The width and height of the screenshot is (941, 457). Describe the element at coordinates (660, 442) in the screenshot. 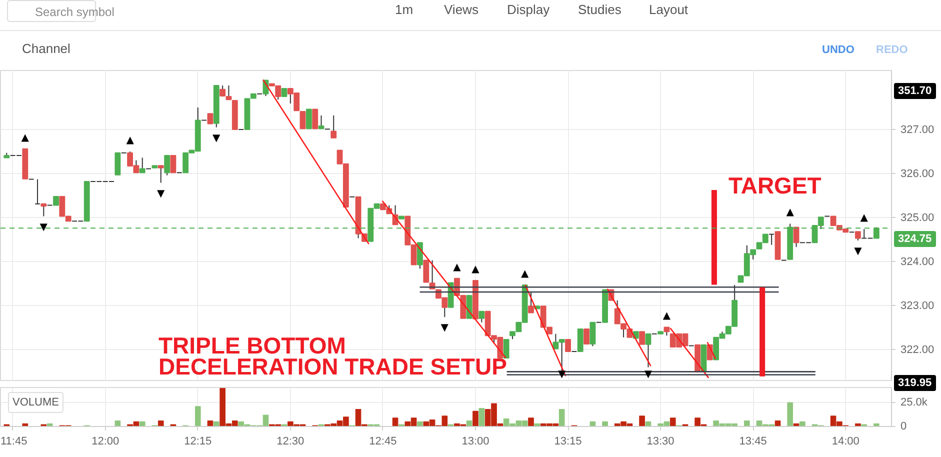

I see `x-tick-label: 13:30` at that location.